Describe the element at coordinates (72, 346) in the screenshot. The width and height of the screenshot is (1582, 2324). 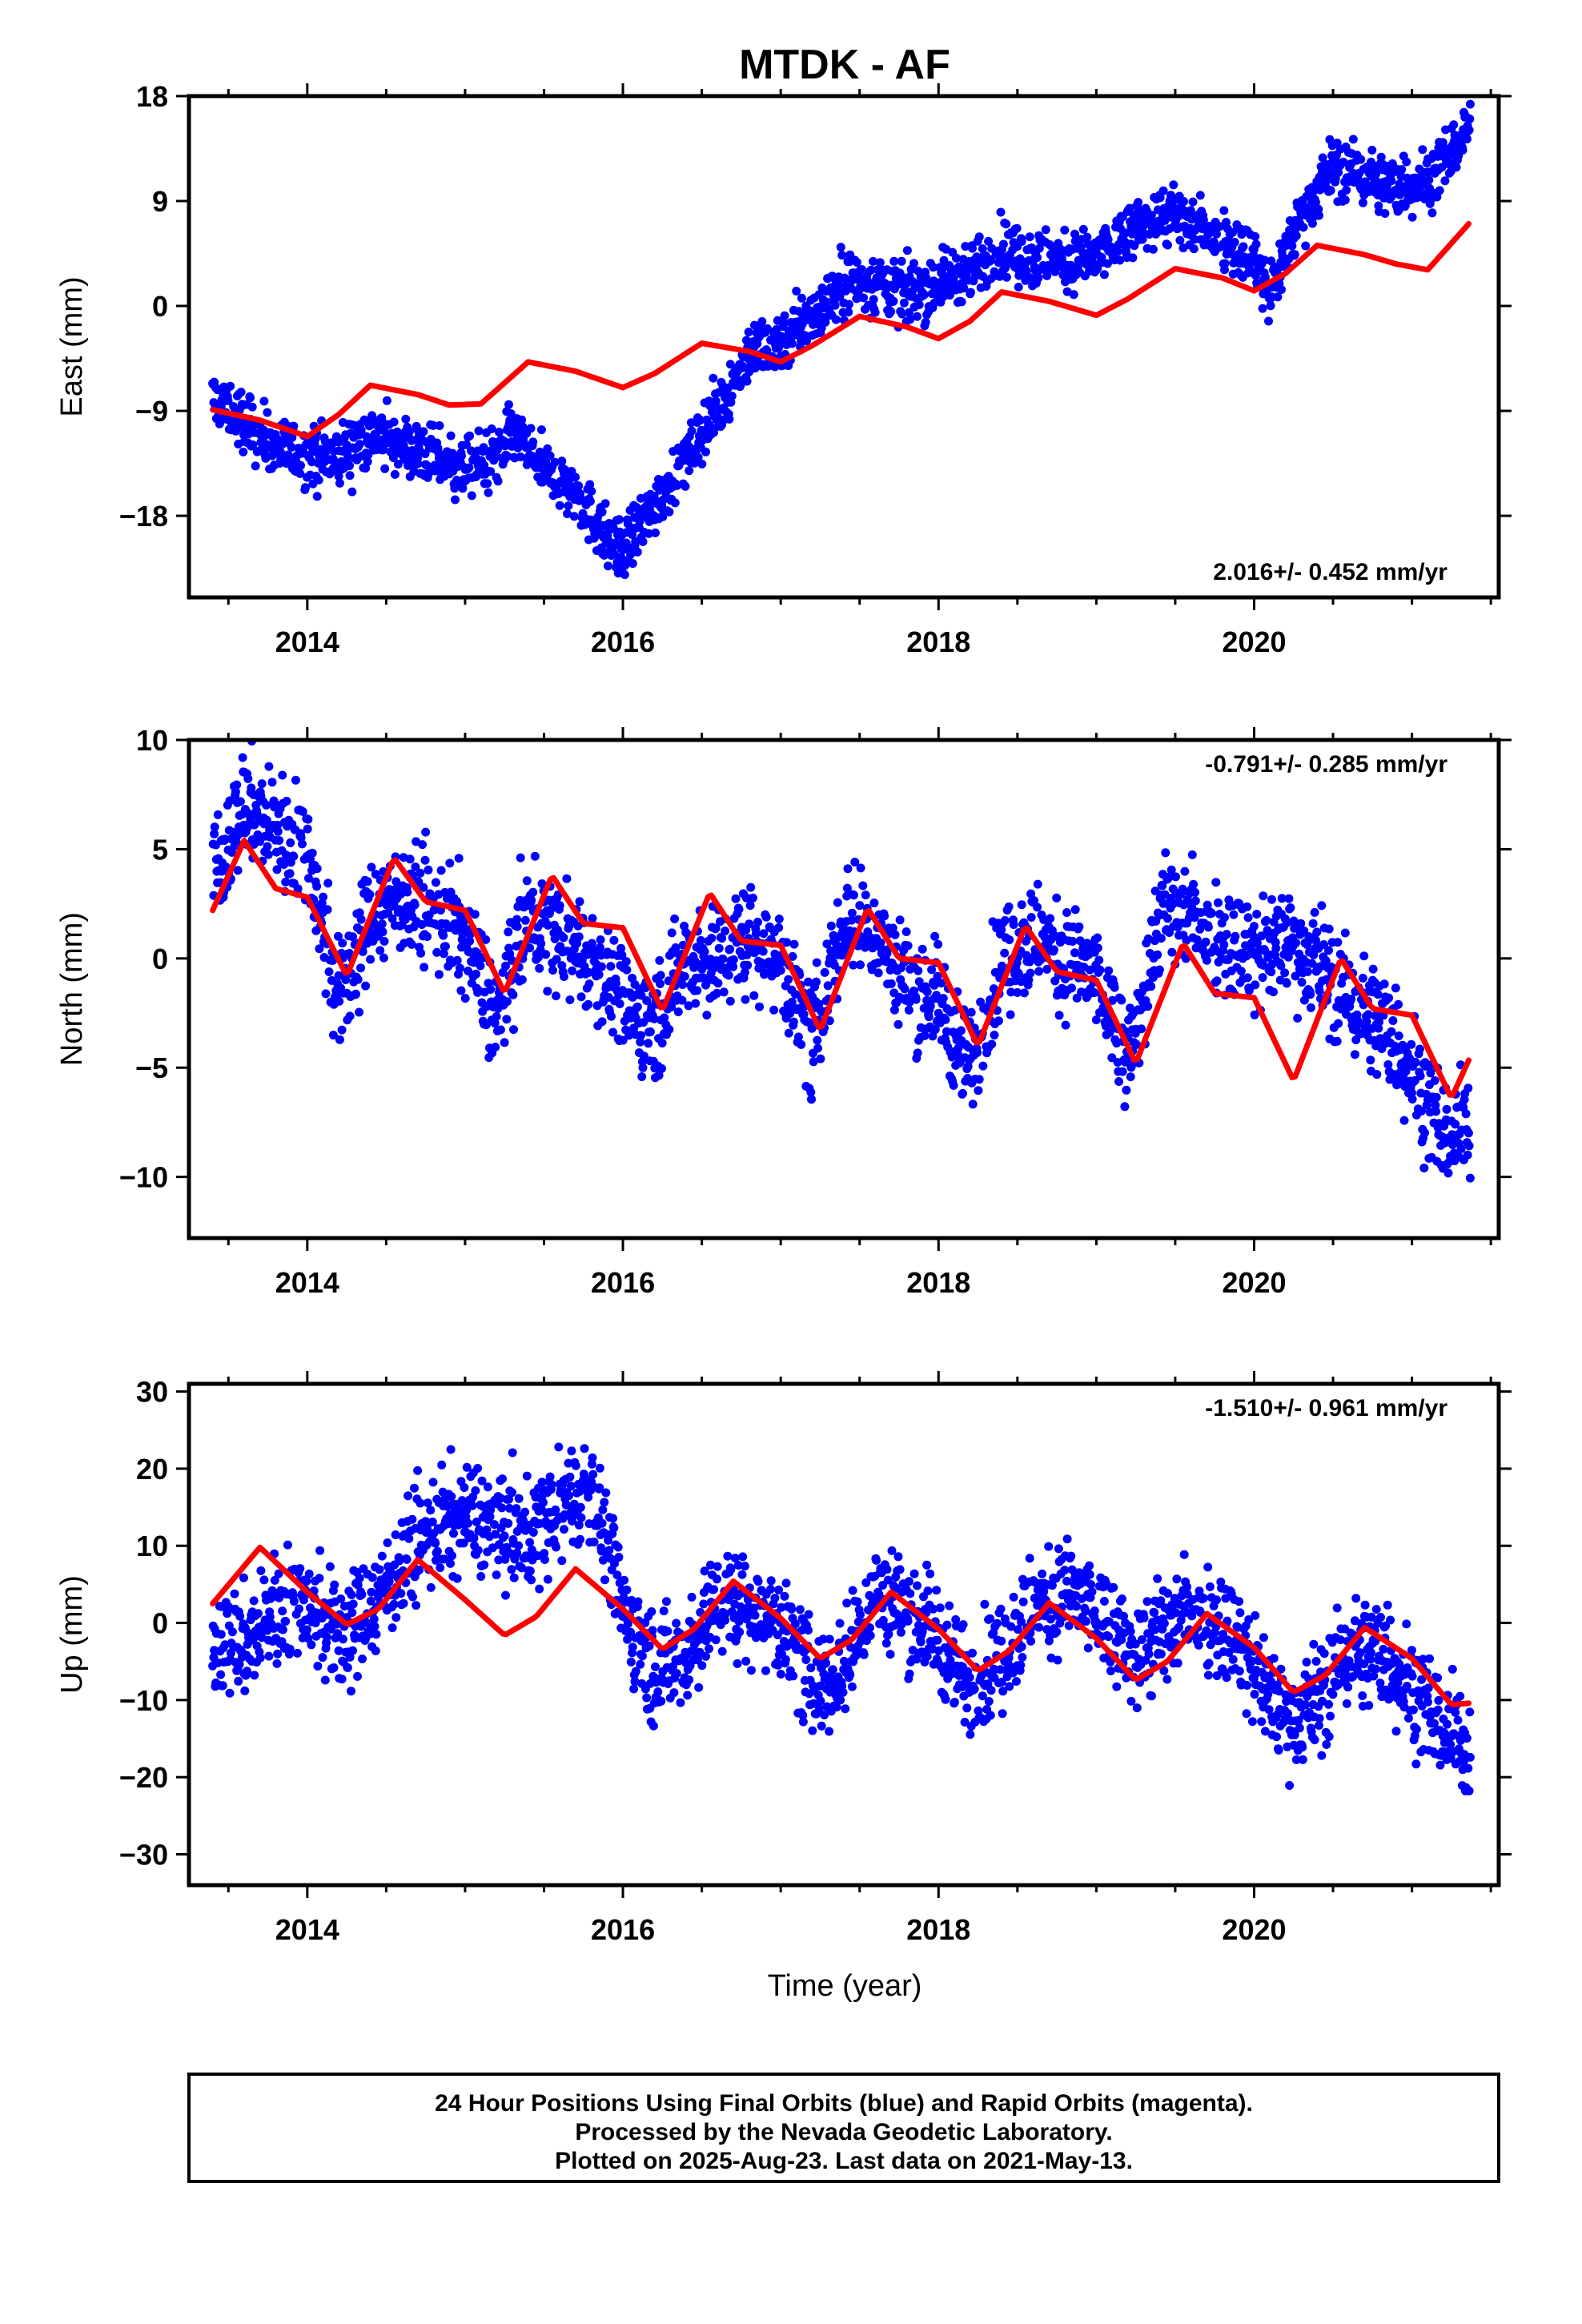
I see `east-y-axis-label: East (mm)` at that location.